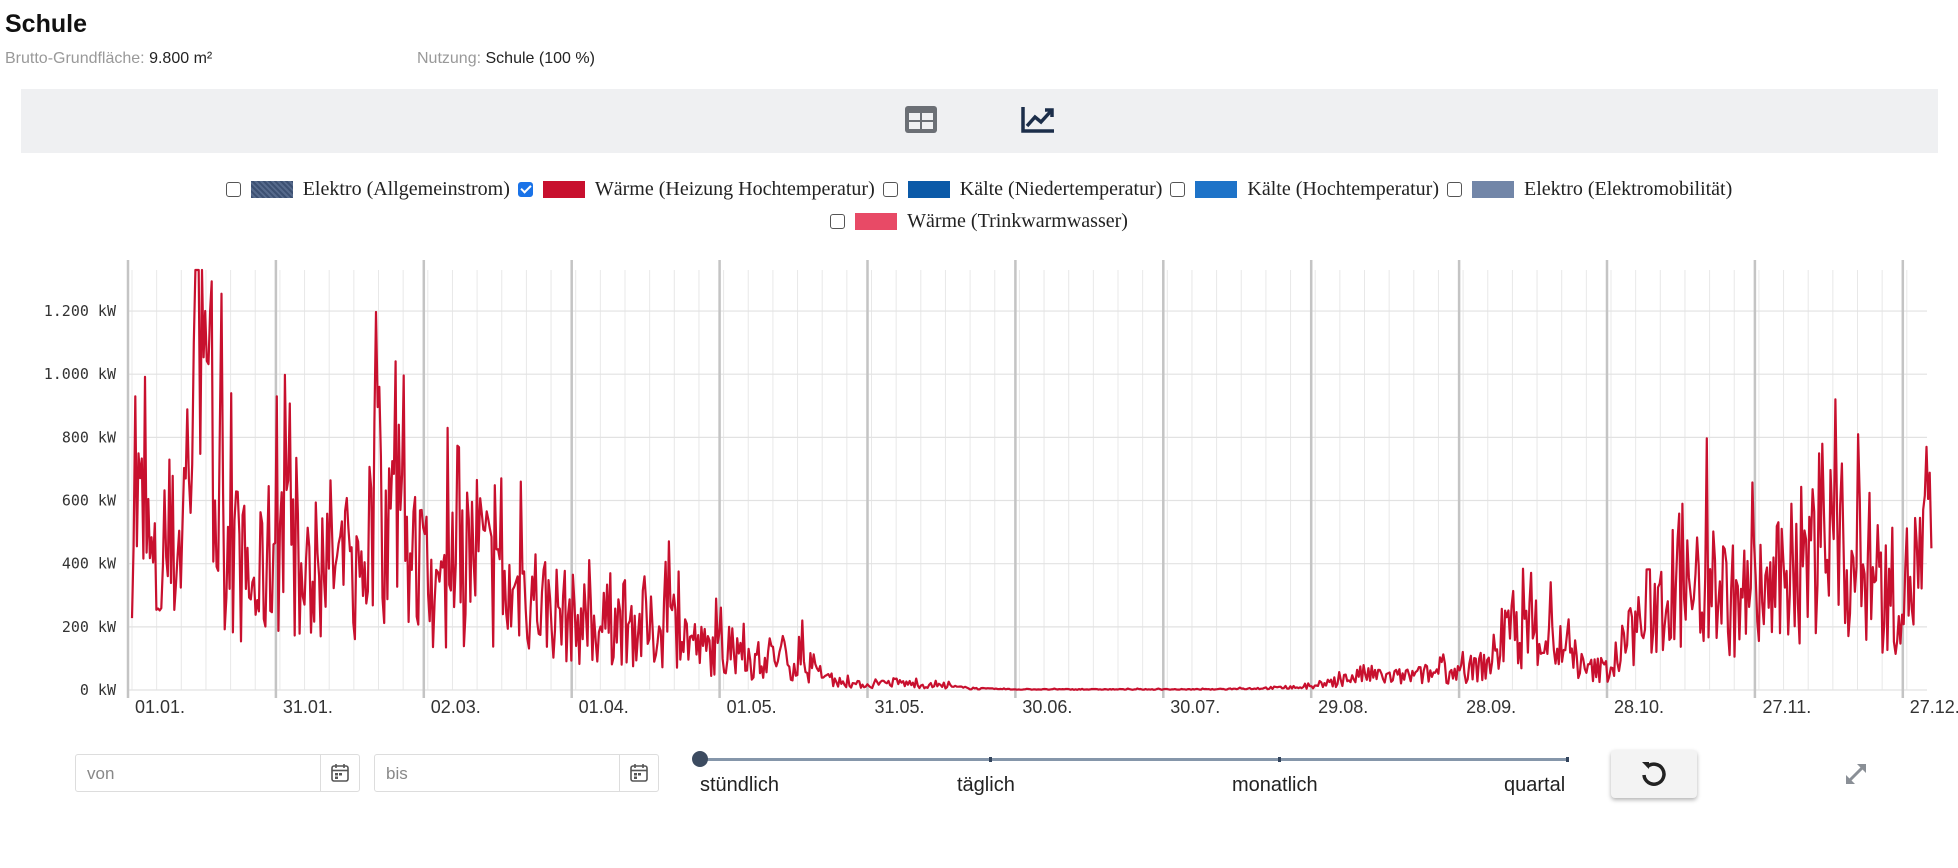 This screenshot has height=868, width=1958. What do you see at coordinates (89, 564) in the screenshot?
I see `y-tick-label: 400 kW` at bounding box center [89, 564].